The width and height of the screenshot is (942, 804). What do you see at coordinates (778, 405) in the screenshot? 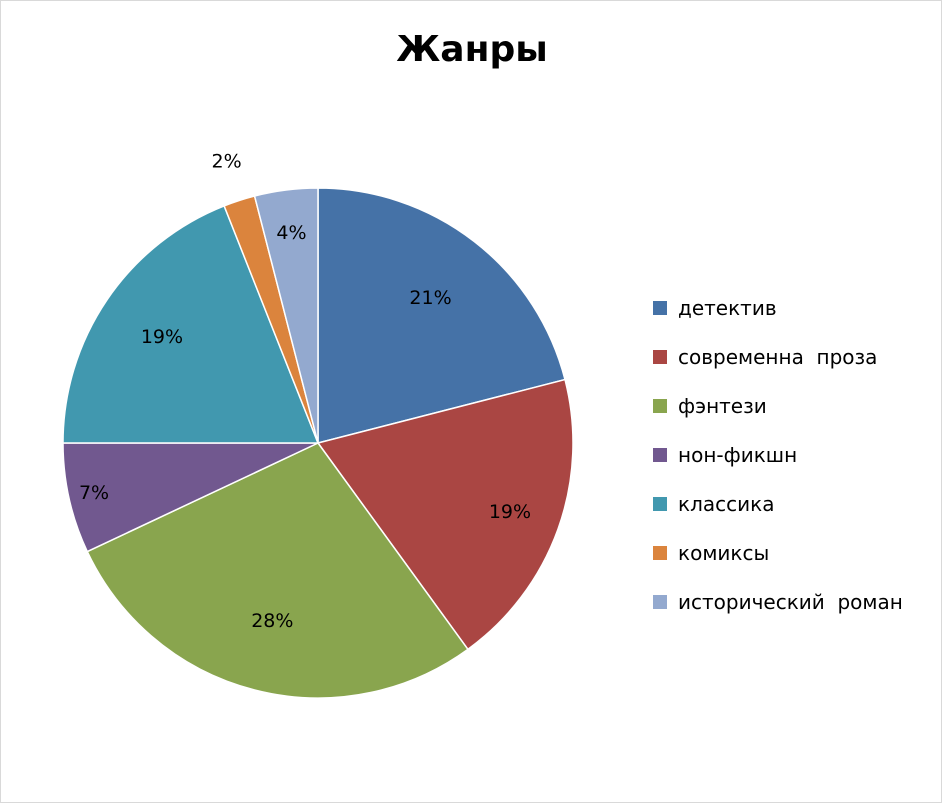
I see `legend-item-3: фэнтези` at bounding box center [778, 405].